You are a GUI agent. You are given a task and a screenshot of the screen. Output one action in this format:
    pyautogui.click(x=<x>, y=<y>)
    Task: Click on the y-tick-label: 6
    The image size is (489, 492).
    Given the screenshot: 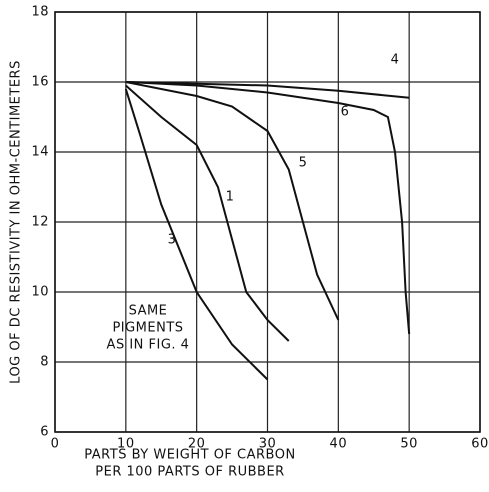 What is the action you would take?
    pyautogui.click(x=44, y=432)
    